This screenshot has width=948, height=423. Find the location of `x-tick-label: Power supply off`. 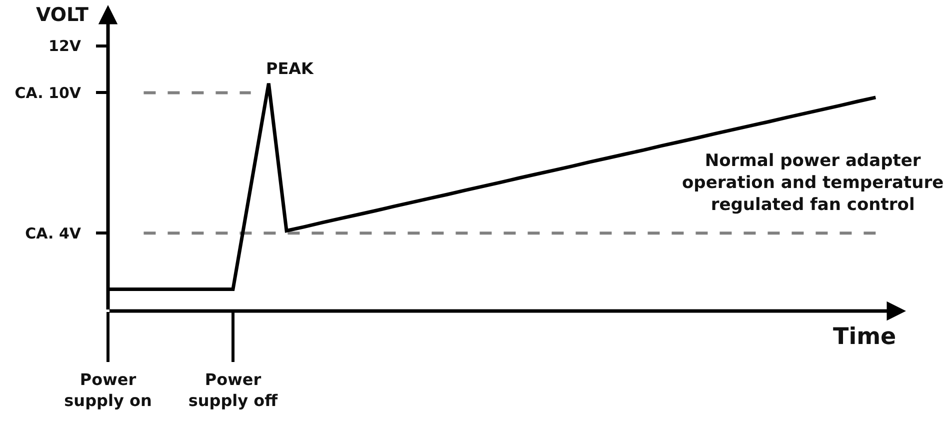

x-tick-label: Power supply off is located at coordinates (233, 390).